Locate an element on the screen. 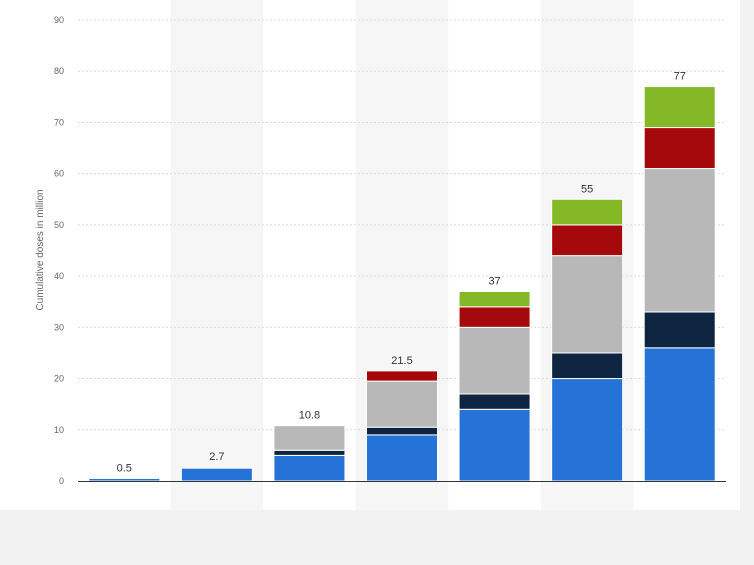  y-tick-label: 40 is located at coordinates (59, 276).